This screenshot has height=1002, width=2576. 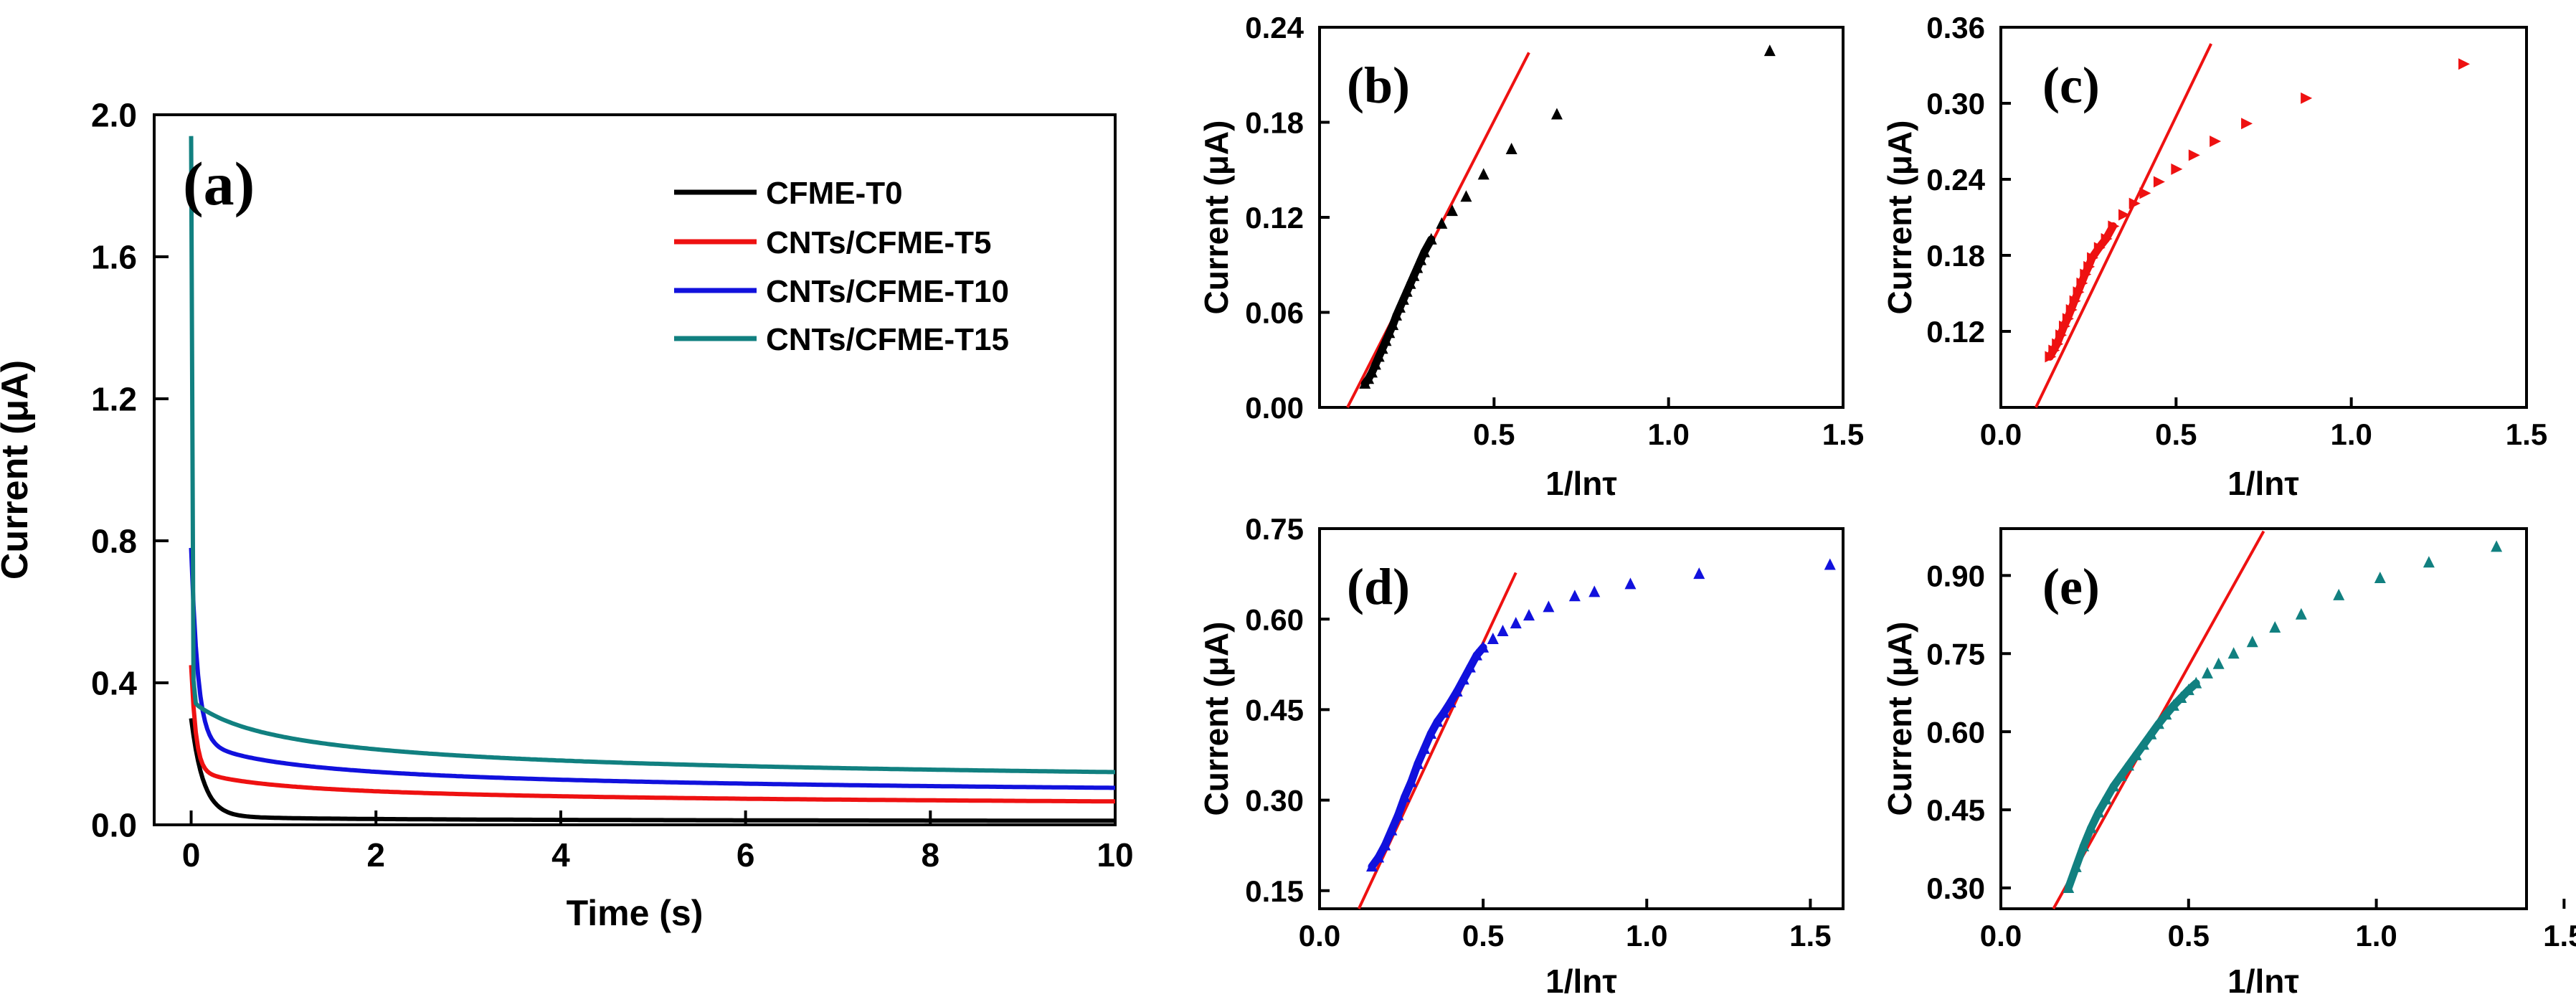 What do you see at coordinates (114, 399) in the screenshot?
I see `y-tick-label: 1.2` at bounding box center [114, 399].